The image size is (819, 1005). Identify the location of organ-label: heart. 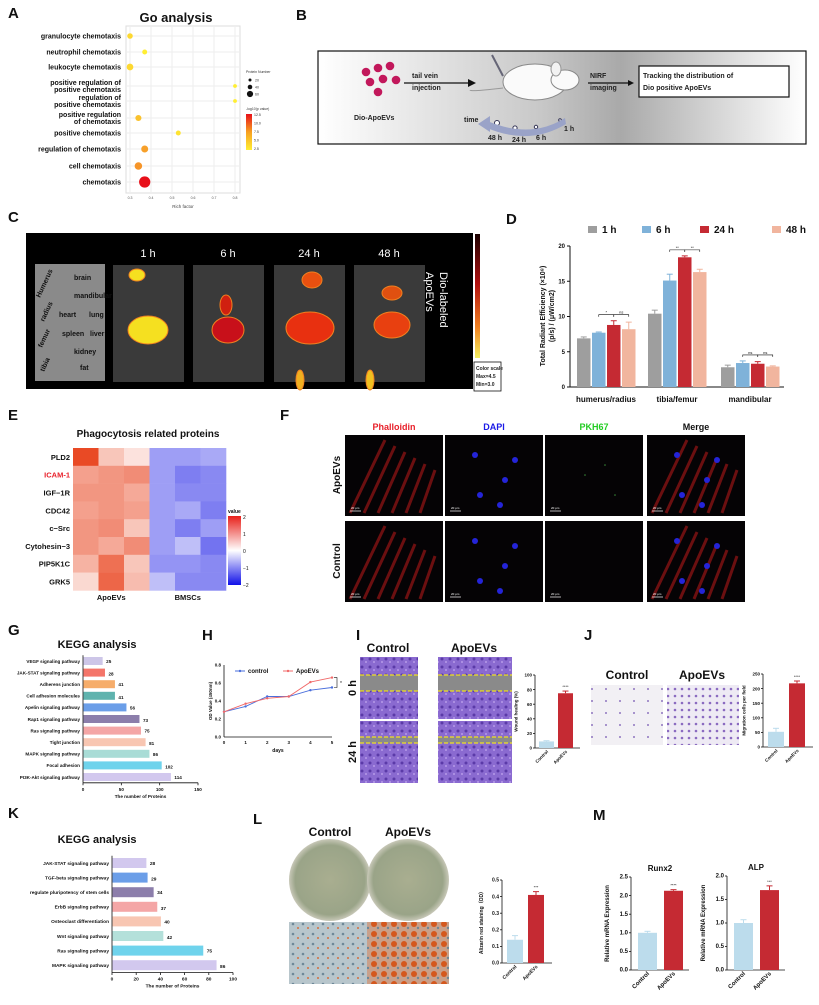
(68, 315).